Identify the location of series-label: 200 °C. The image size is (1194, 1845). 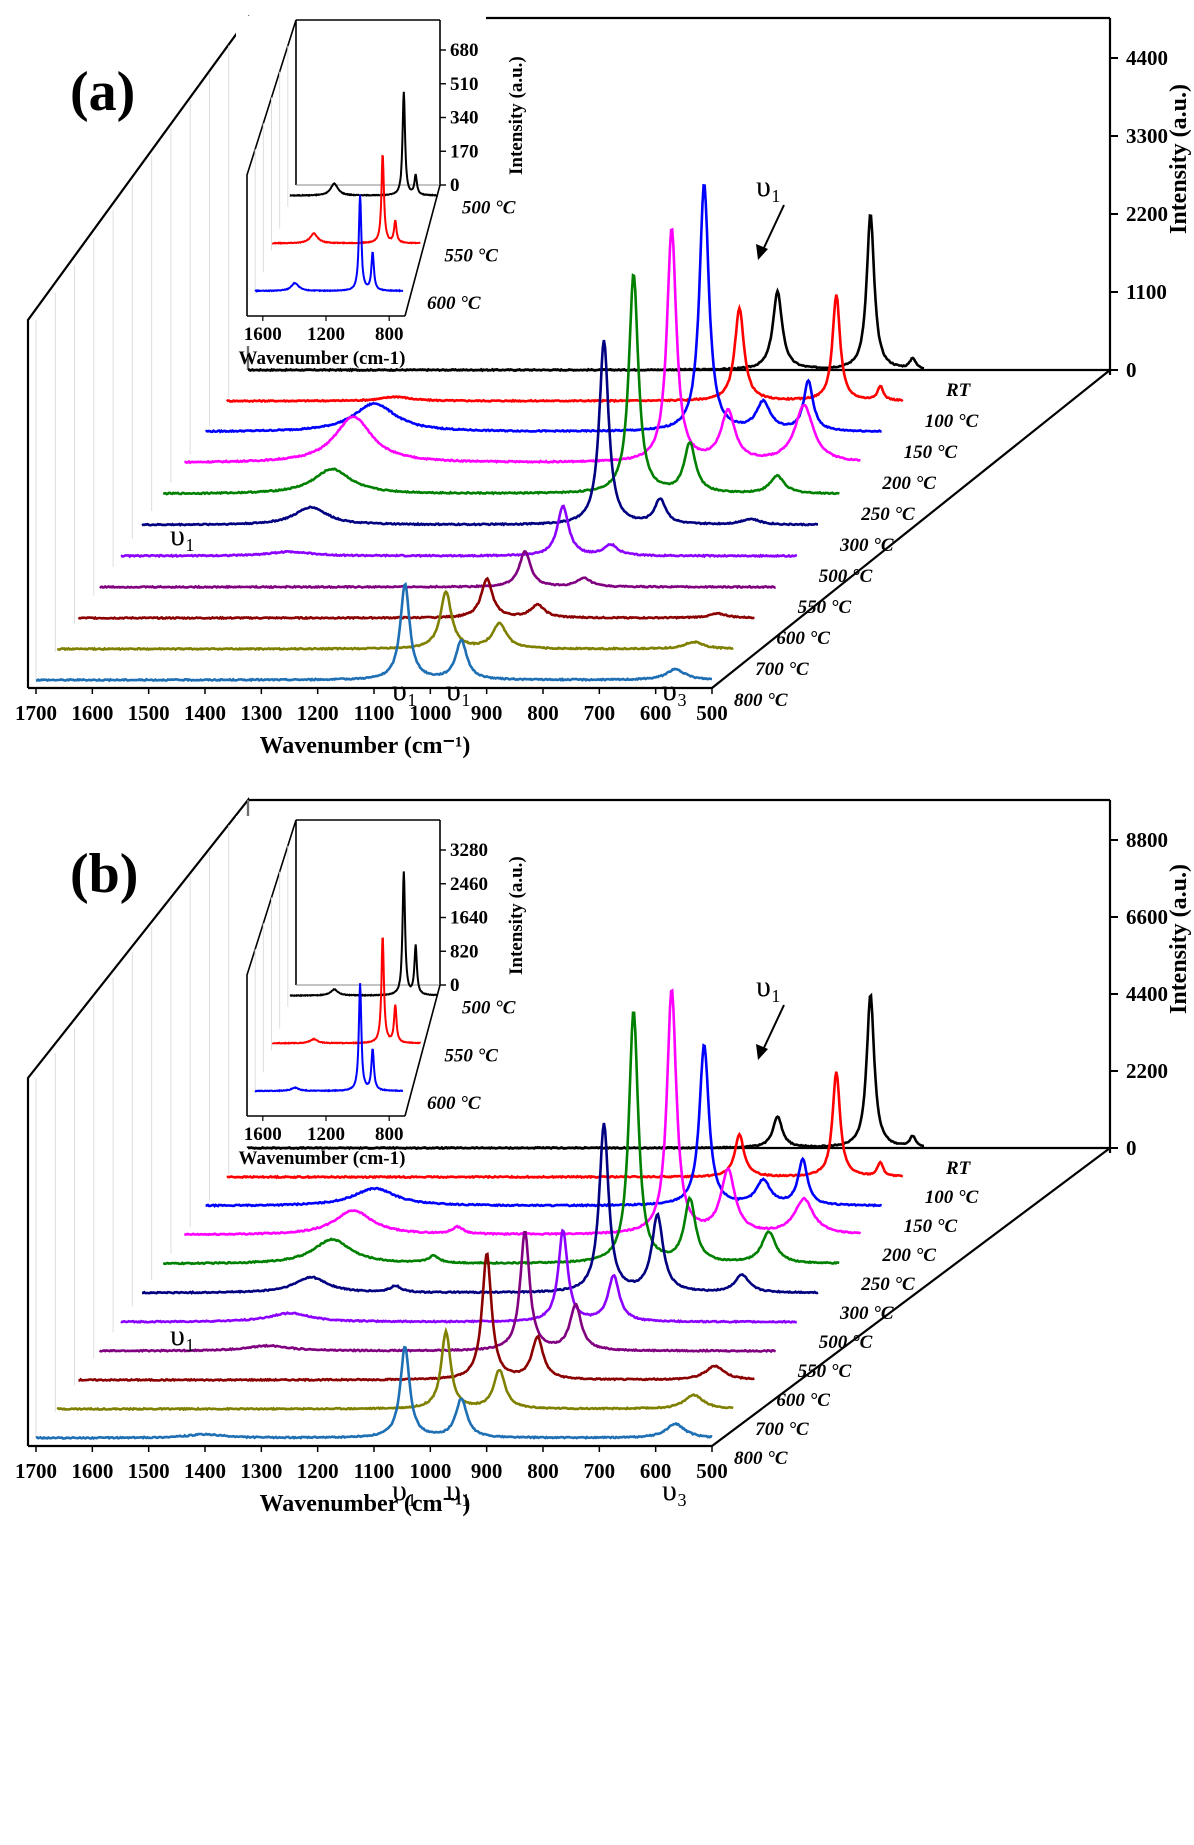
(908, 1255).